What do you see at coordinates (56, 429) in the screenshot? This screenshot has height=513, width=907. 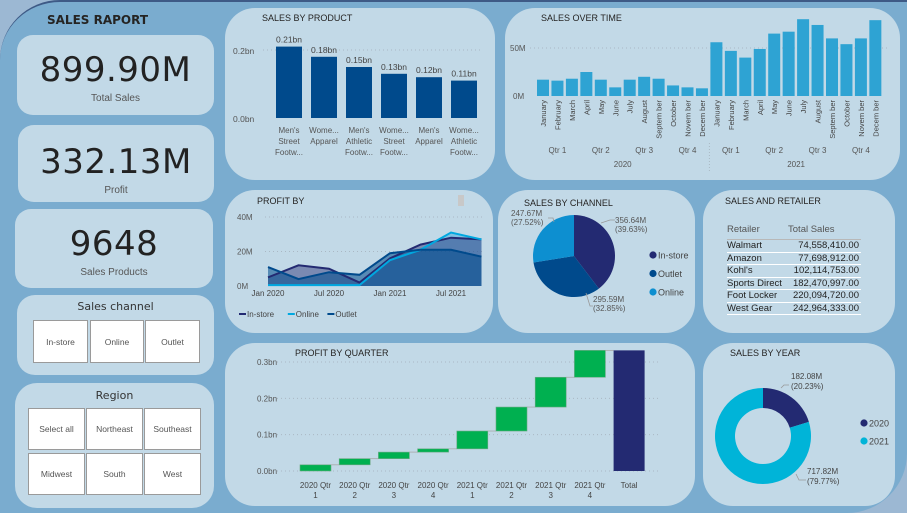 I see `slicer-option-select-all: Select all` at bounding box center [56, 429].